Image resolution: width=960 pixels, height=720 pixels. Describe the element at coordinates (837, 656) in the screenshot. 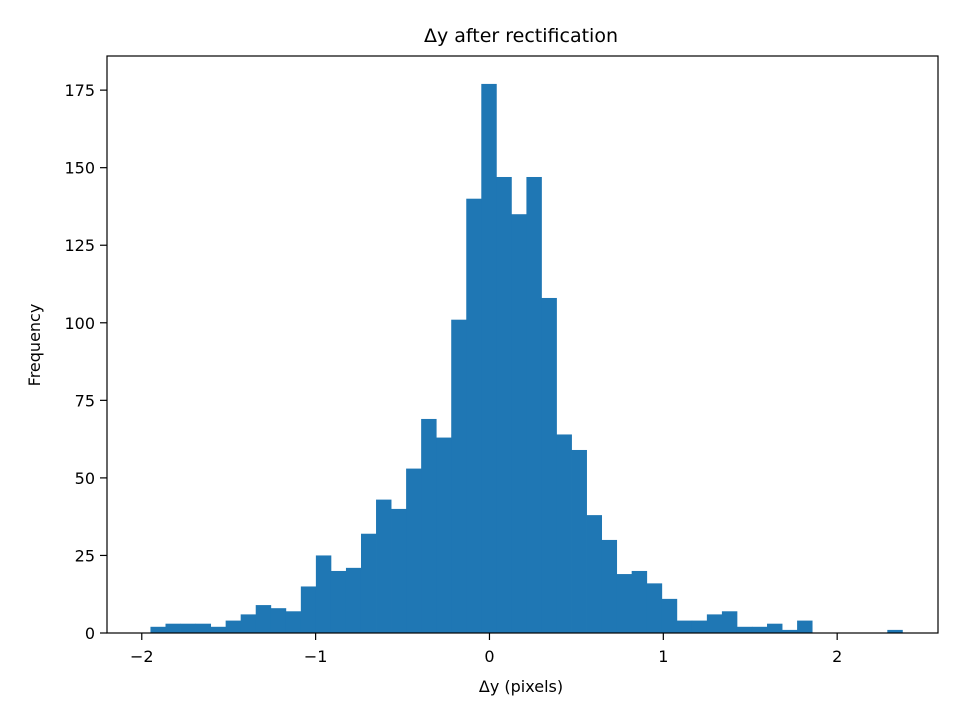

I see `x-tick-label: 2` at that location.